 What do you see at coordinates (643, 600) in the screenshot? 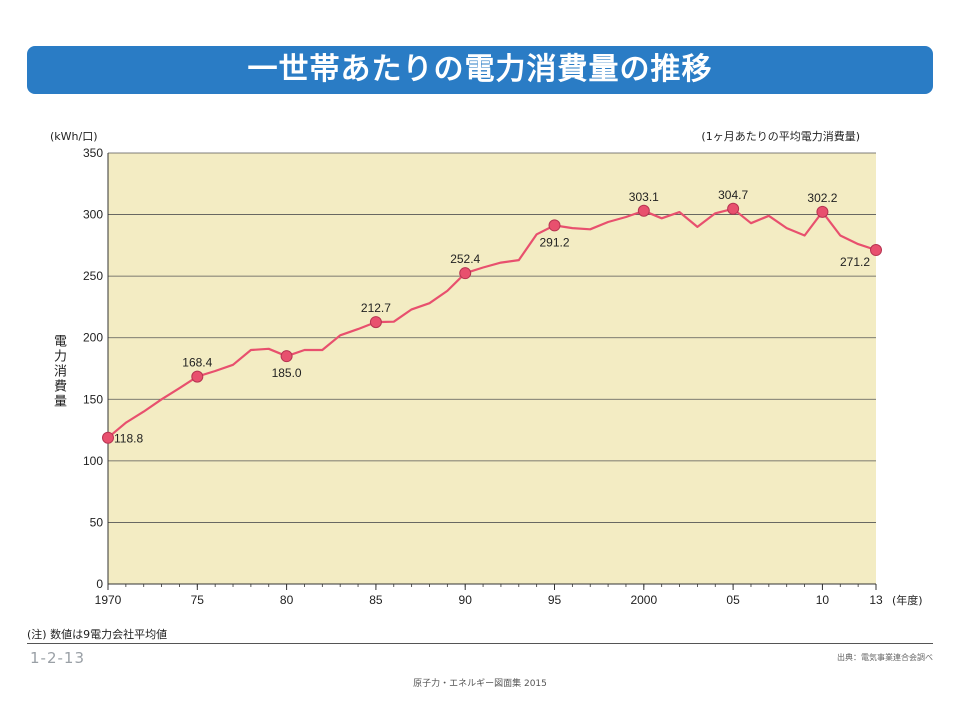
I see `x-tick-label: 2000` at bounding box center [643, 600].